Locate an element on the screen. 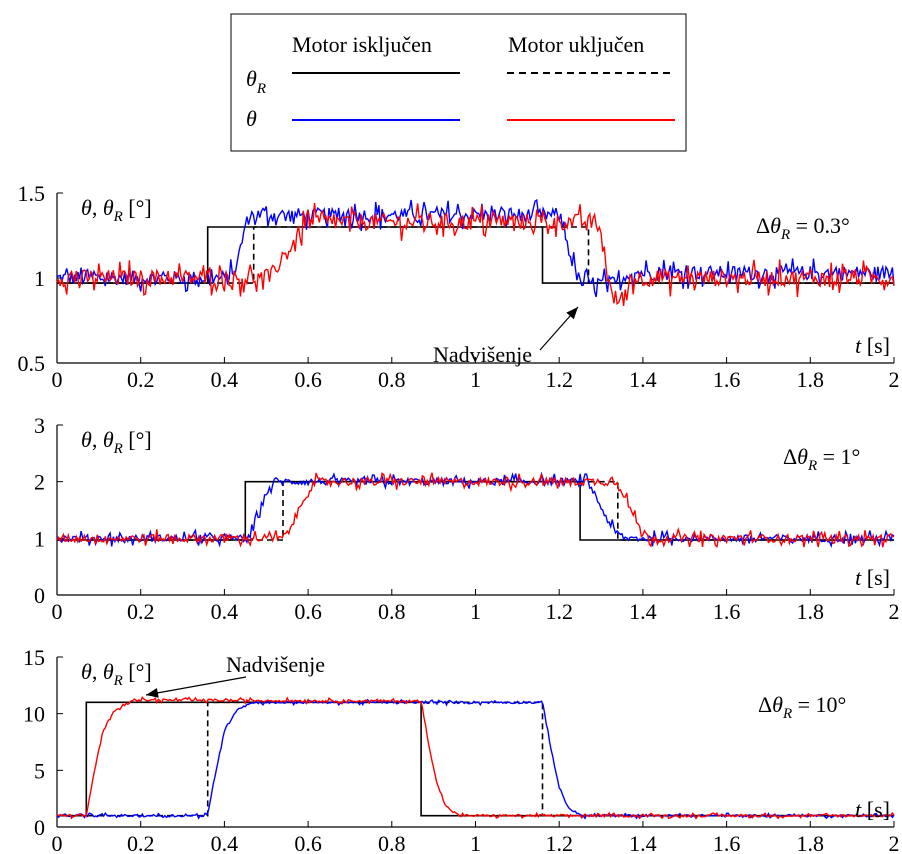 This screenshot has width=902, height=854. y-tick-label: 15 is located at coordinates (34, 657).